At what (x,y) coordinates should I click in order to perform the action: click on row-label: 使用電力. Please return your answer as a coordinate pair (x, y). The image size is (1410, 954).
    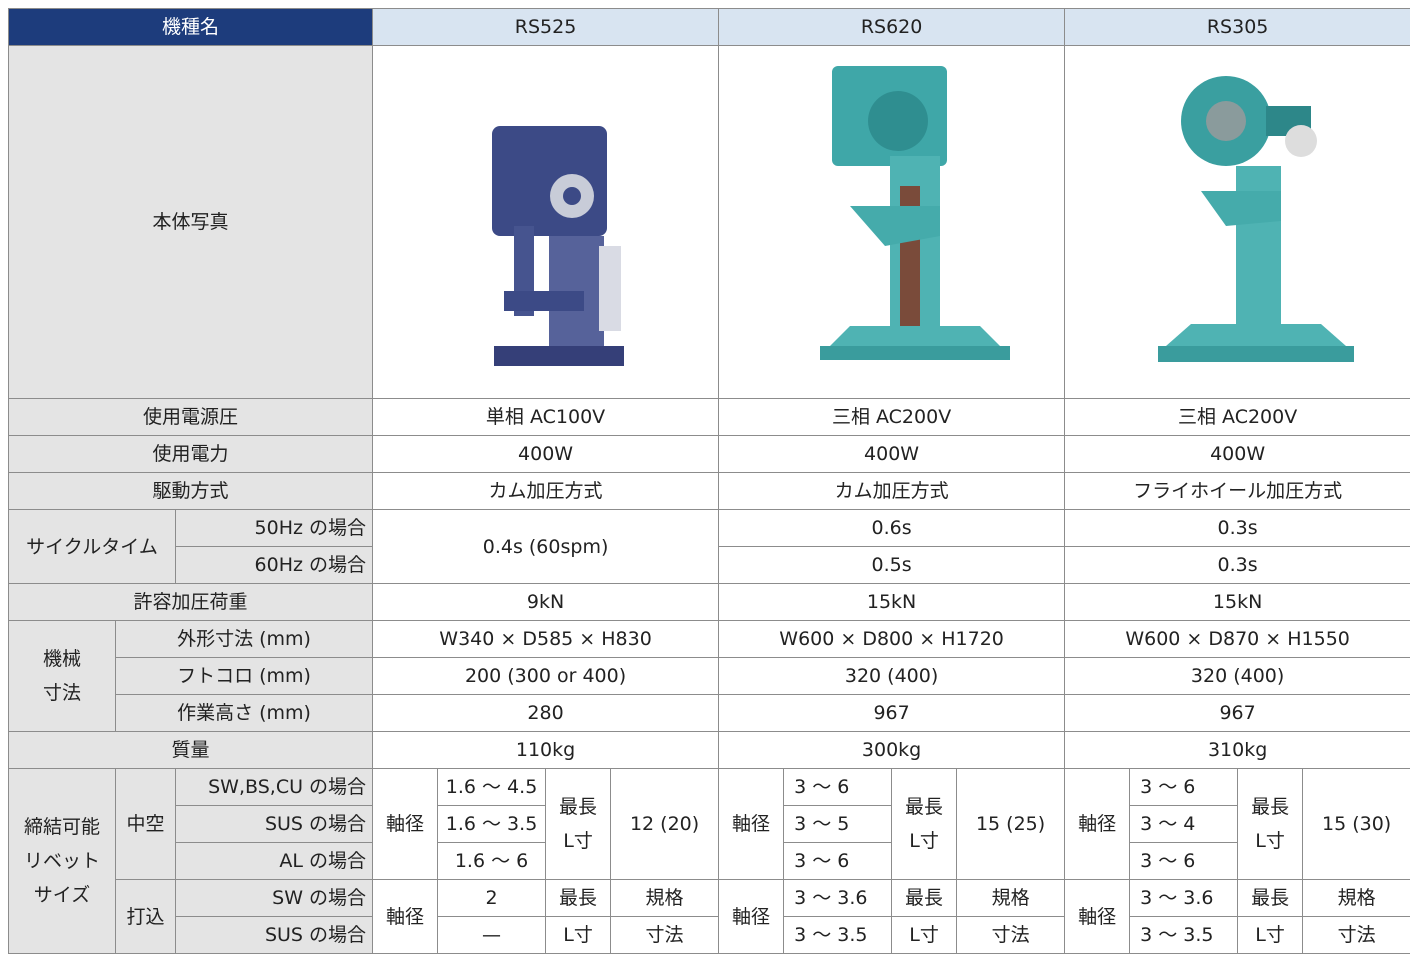
    Looking at the image, I should click on (191, 454).